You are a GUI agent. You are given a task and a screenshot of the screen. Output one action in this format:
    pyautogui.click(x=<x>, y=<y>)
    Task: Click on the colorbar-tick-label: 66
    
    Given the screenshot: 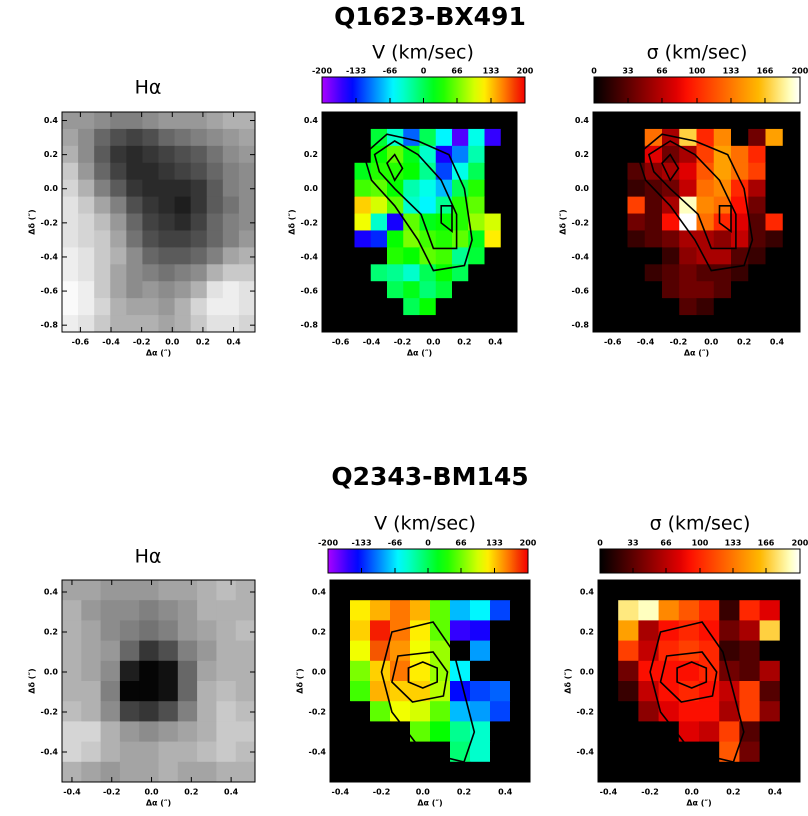 What is the action you would take?
    pyautogui.click(x=666, y=543)
    